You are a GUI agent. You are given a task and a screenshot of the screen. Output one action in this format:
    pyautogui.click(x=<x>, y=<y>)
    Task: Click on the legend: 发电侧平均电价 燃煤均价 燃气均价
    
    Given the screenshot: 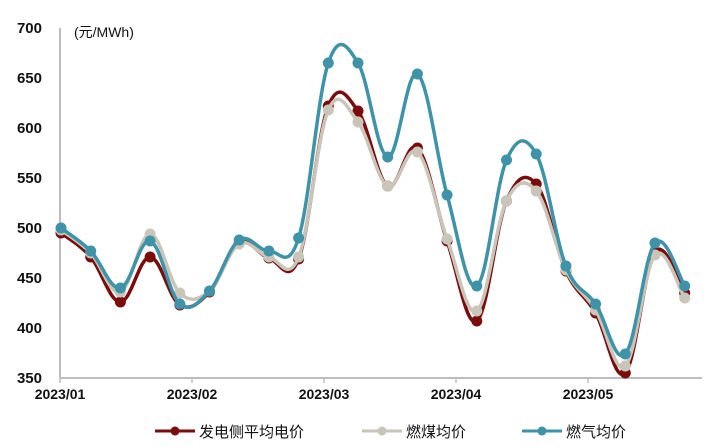 What is the action you would take?
    pyautogui.click(x=404, y=431)
    